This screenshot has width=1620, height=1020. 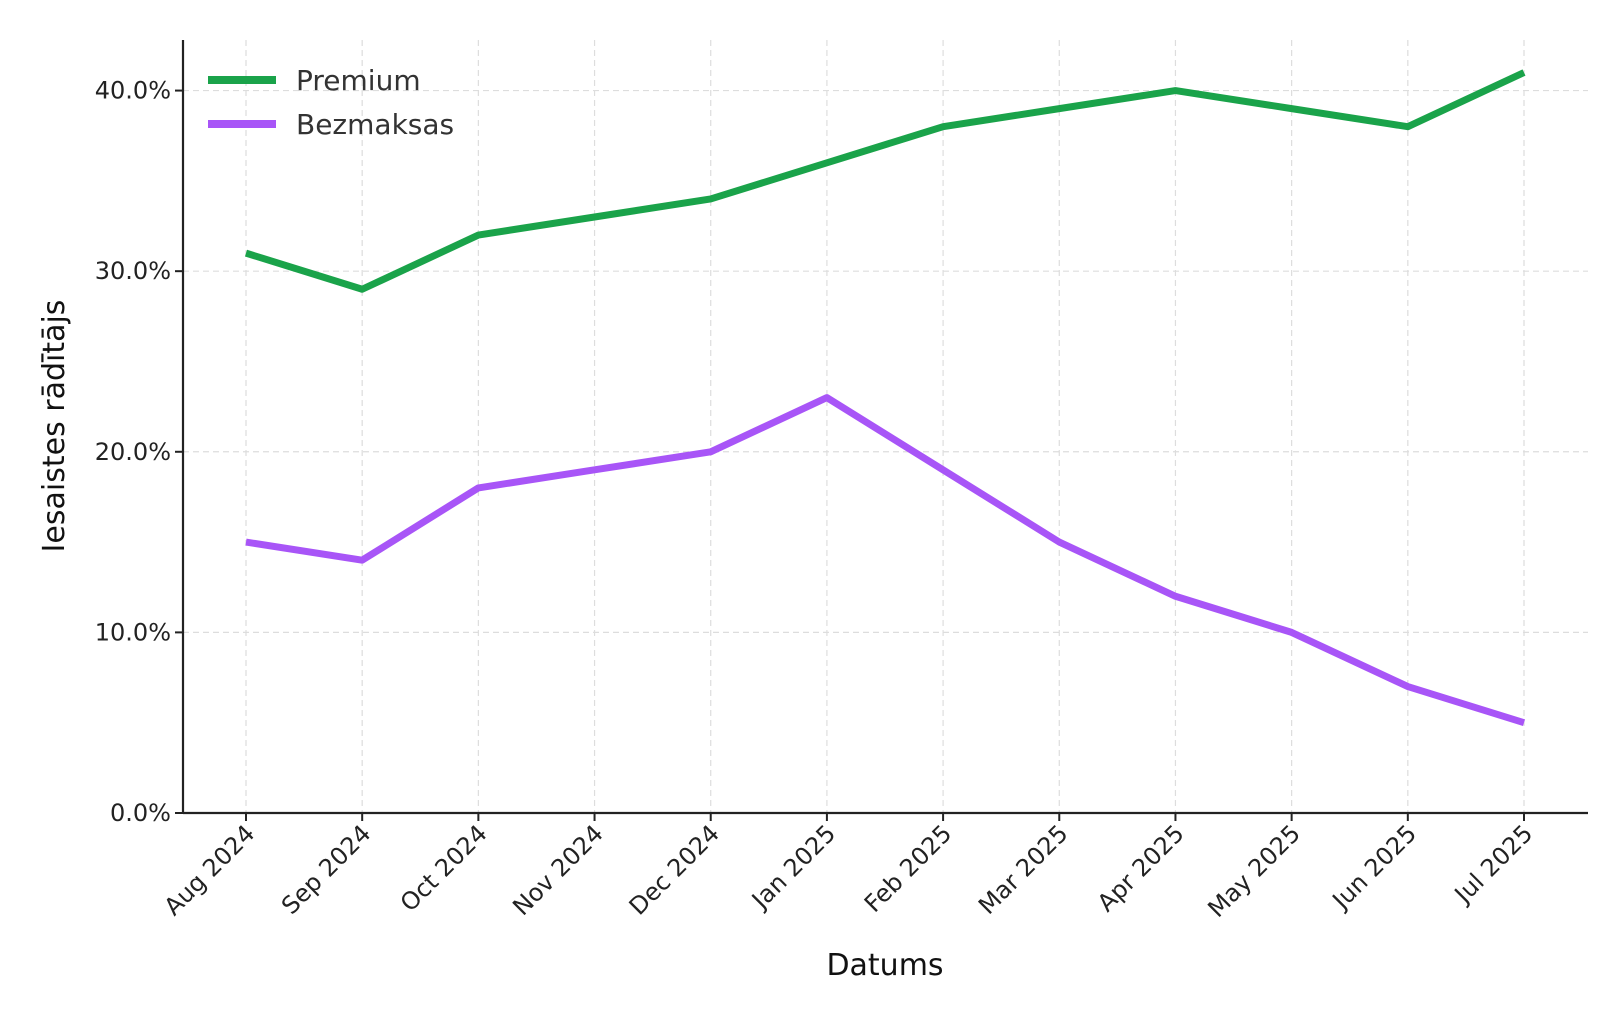 I want to click on y-tick-label: 20.0%, so click(x=133, y=452).